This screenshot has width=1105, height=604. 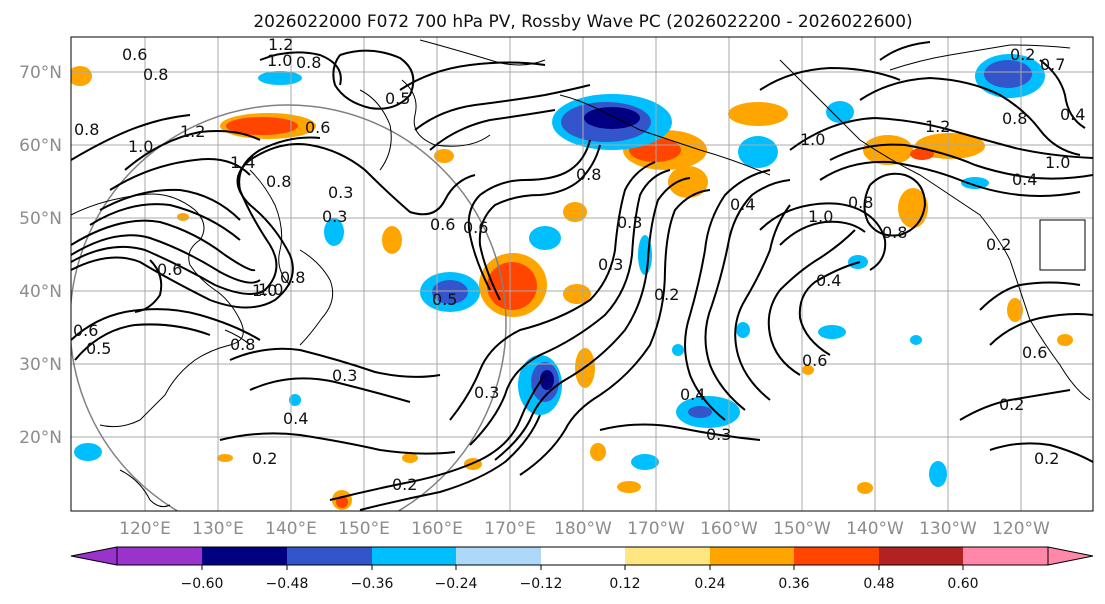 I want to click on lon-label-120w: 120°W, so click(x=1021, y=529).